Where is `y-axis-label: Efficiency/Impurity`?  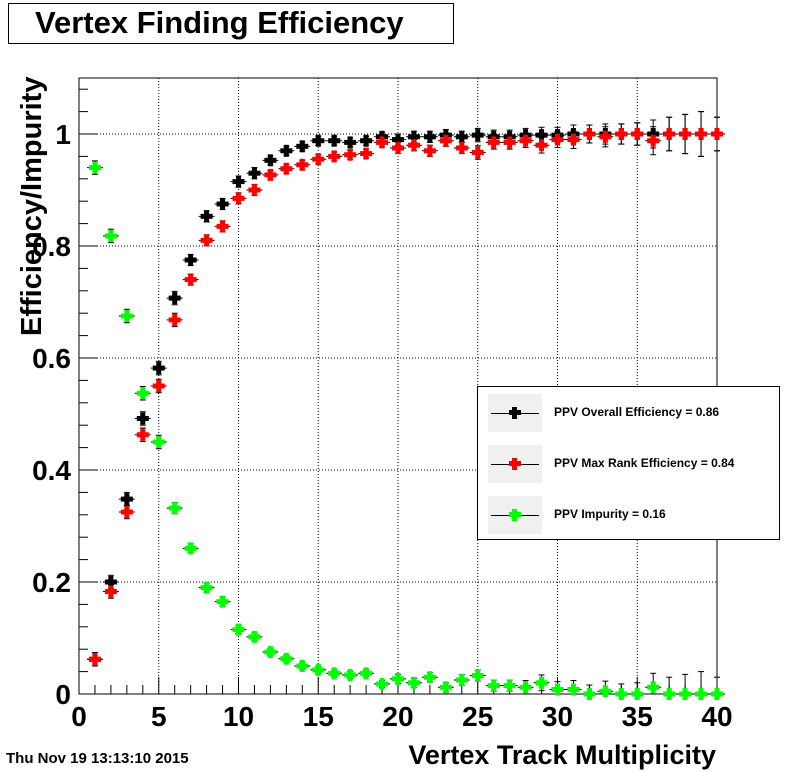 y-axis-label: Efficiency/Impurity is located at coordinates (32, 206).